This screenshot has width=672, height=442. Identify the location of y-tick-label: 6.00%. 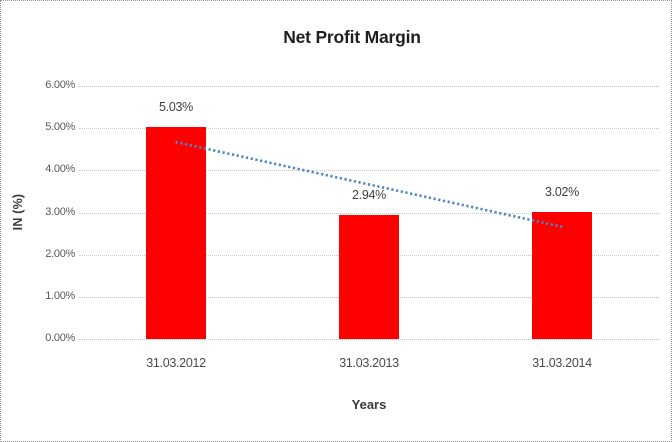
(60, 85).